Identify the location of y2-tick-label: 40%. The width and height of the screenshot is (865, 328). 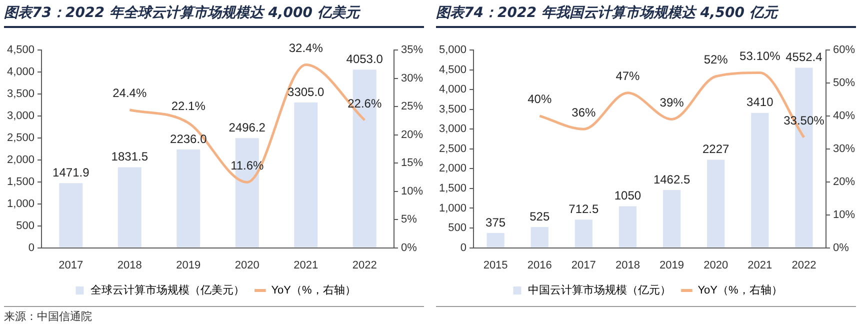
(844, 116).